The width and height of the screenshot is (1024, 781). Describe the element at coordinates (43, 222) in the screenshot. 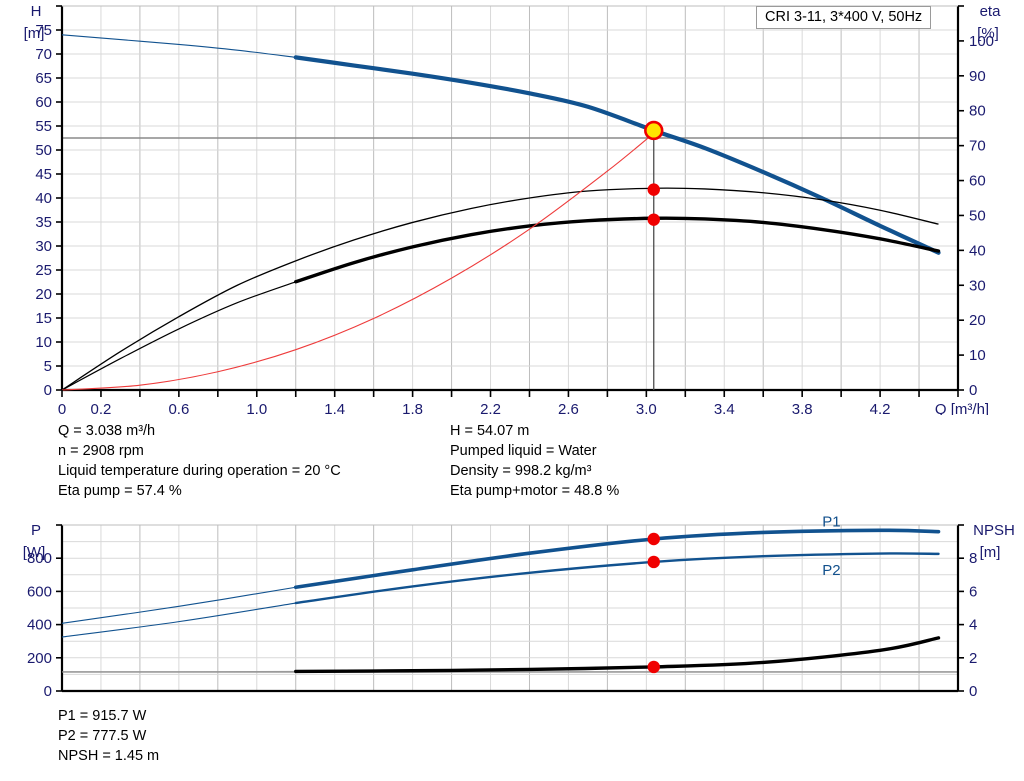

I see `h-tick-label: 35` at that location.